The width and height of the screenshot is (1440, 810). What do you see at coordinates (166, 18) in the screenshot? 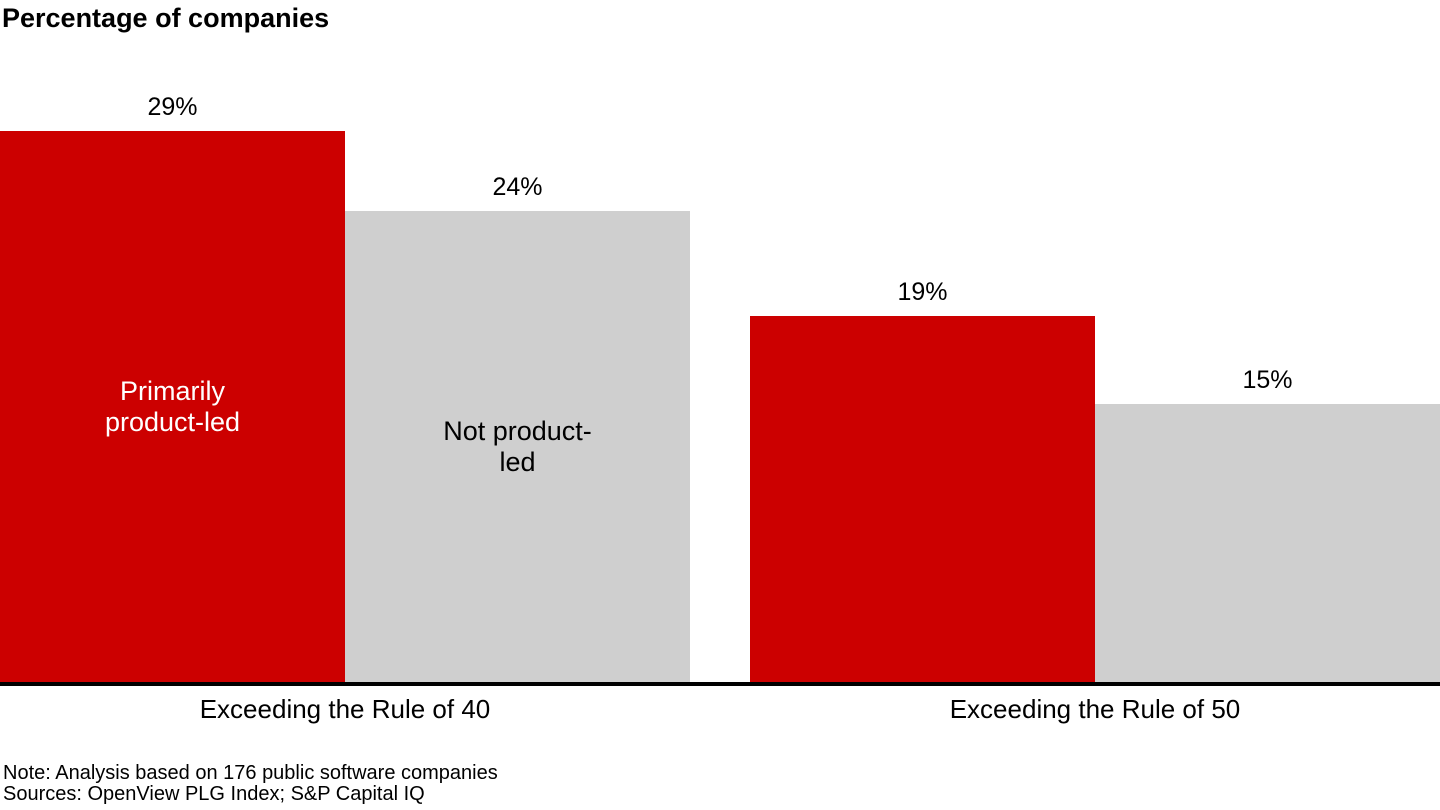
I see `chart-title: Percentage of companies` at bounding box center [166, 18].